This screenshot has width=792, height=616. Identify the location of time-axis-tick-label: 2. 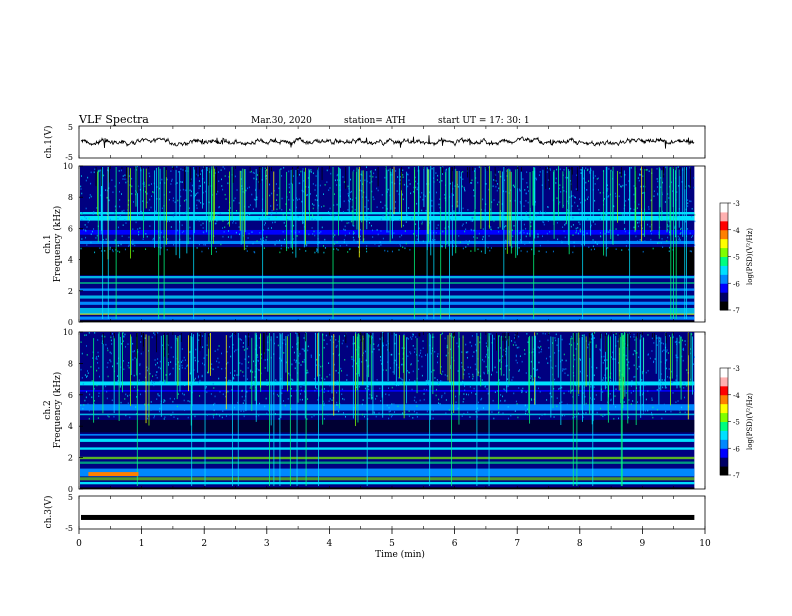
(204, 544).